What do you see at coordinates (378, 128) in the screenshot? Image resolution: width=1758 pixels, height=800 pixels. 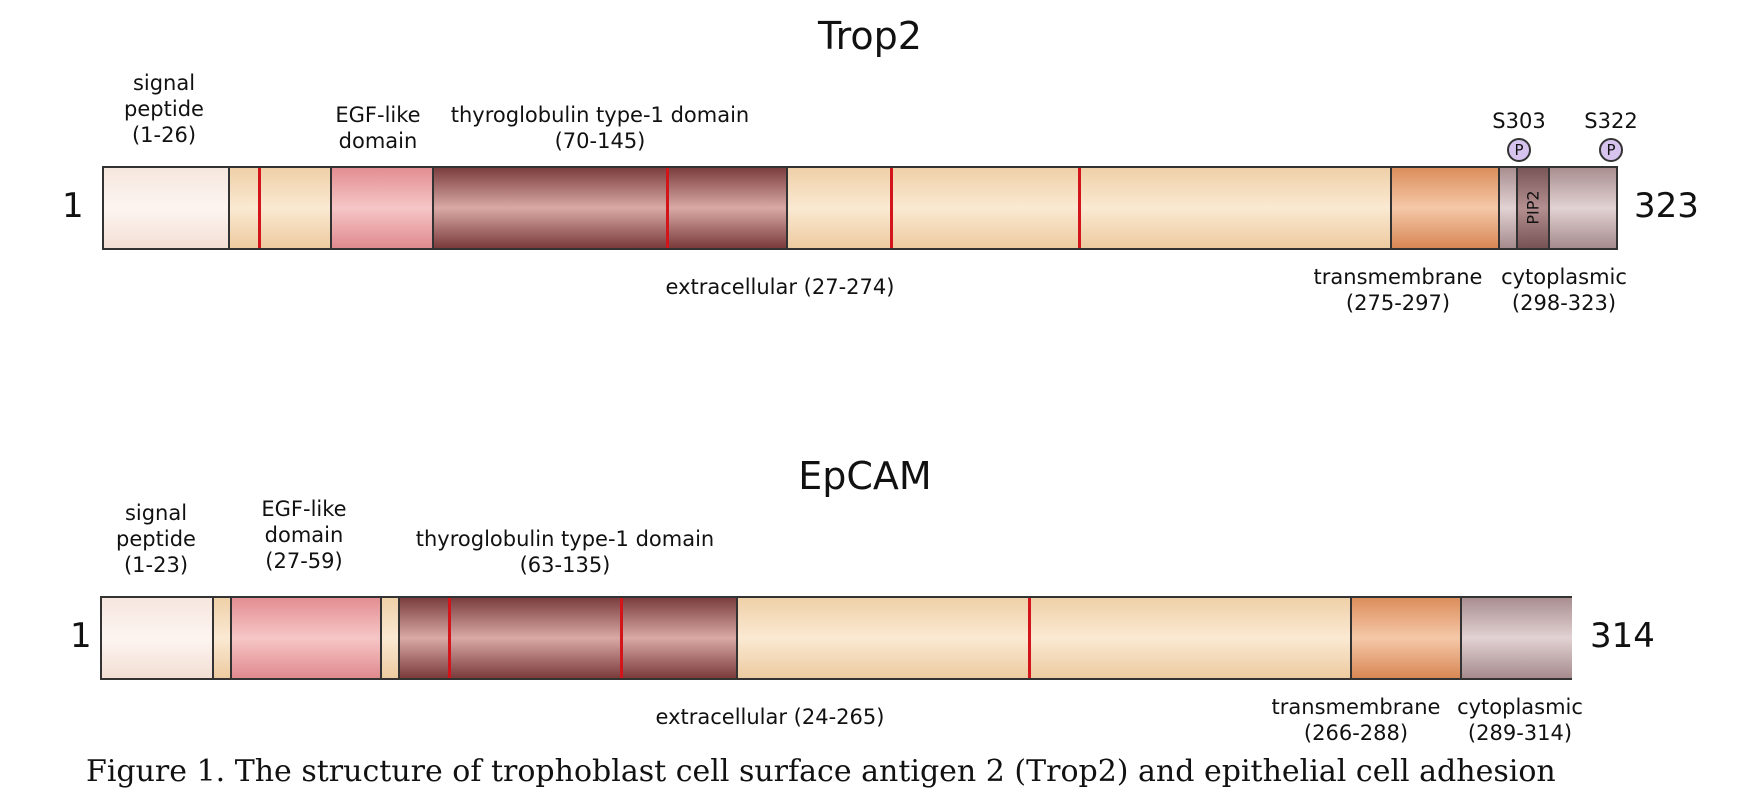 I see `trop2-egf-label: EGF-like domain` at bounding box center [378, 128].